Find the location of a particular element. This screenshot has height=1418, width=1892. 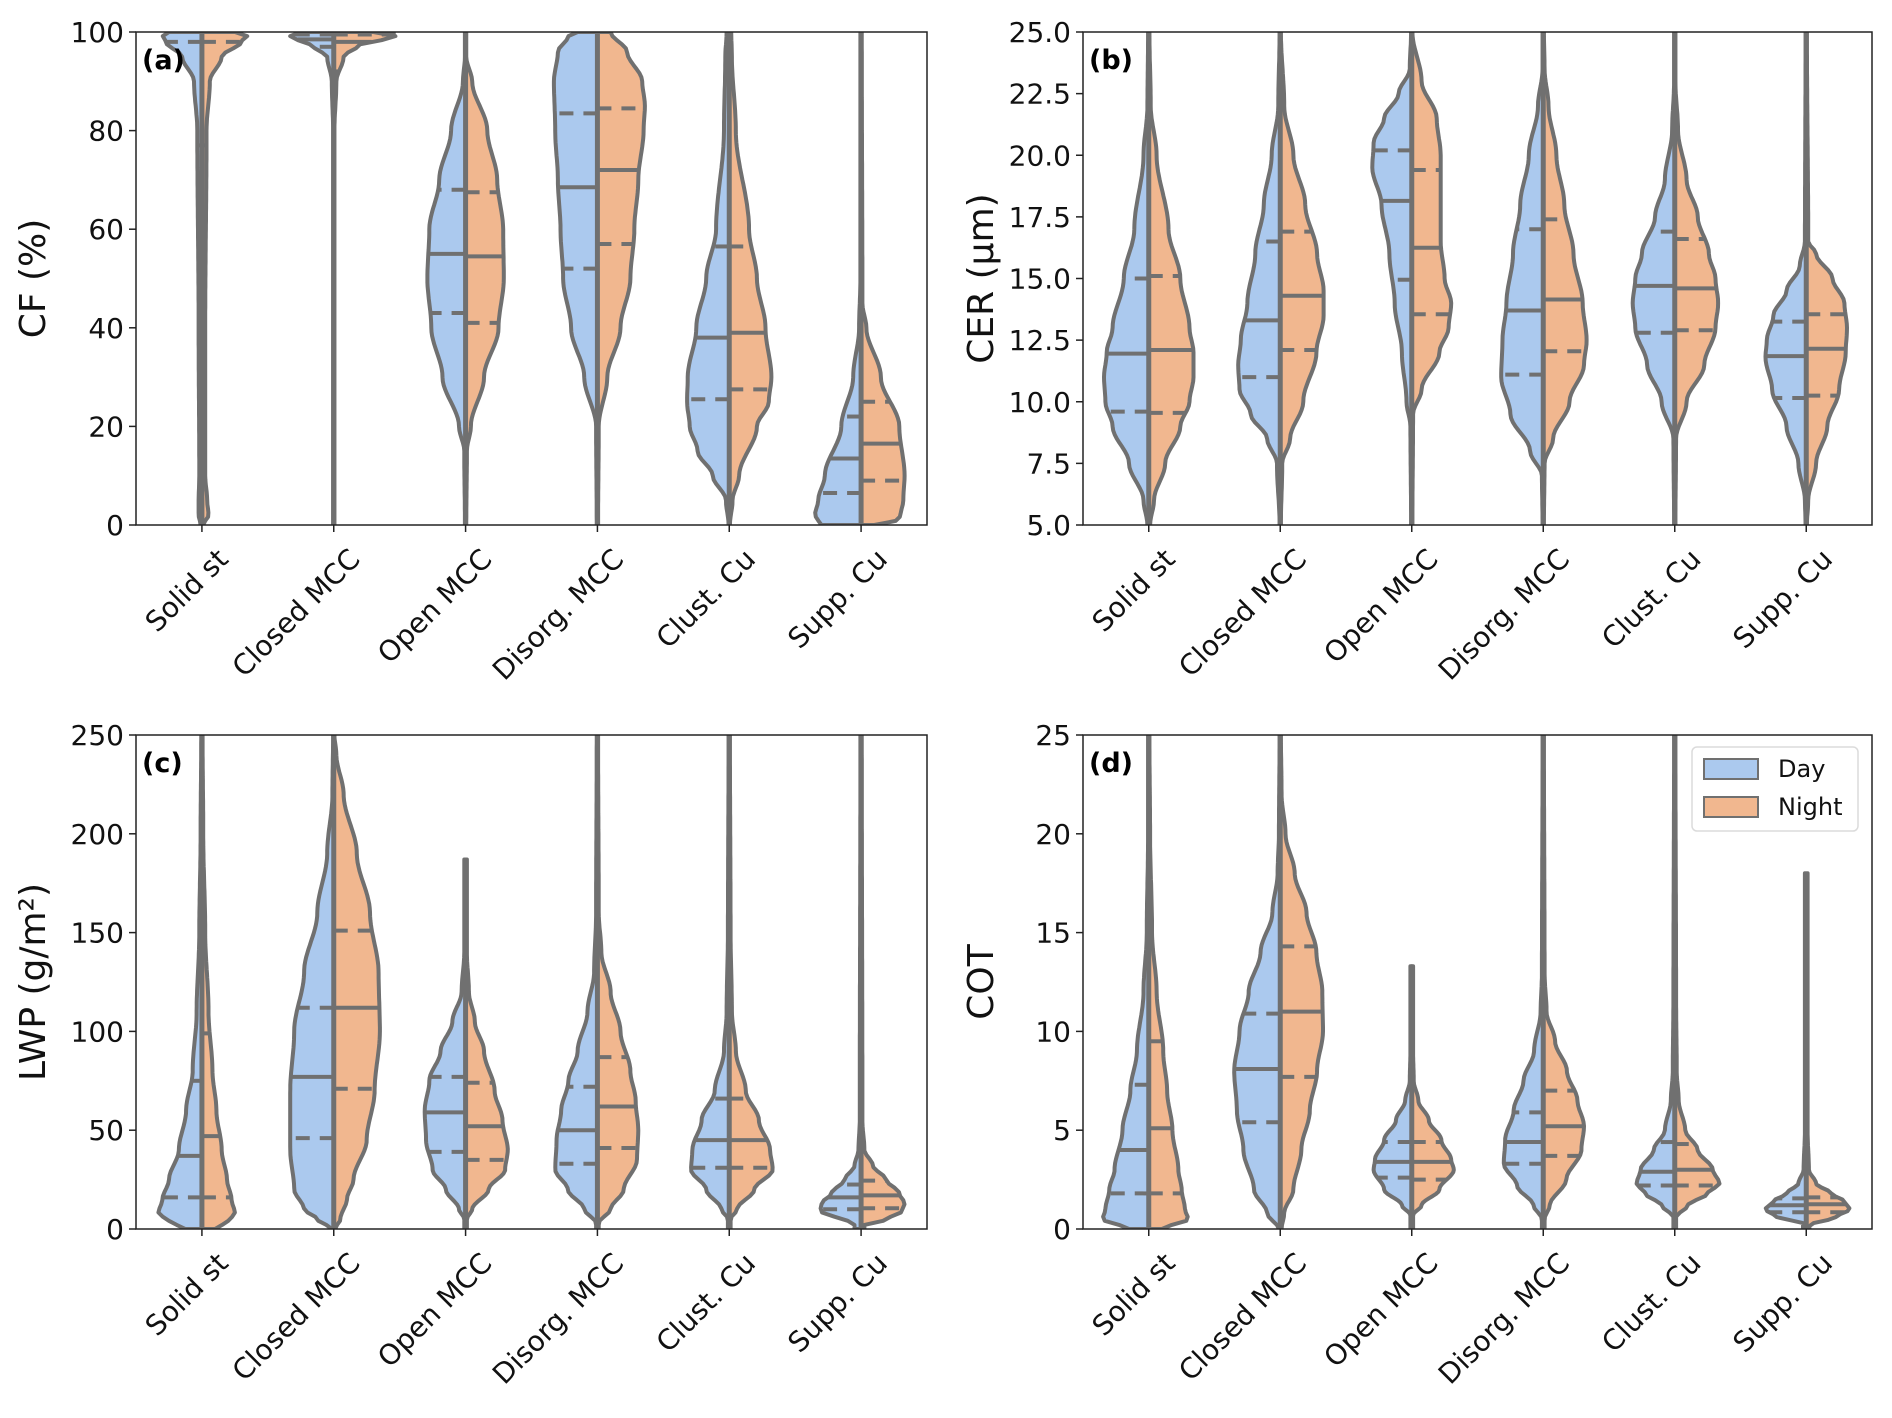

y-tick-label: 15 is located at coordinates (1053, 933).